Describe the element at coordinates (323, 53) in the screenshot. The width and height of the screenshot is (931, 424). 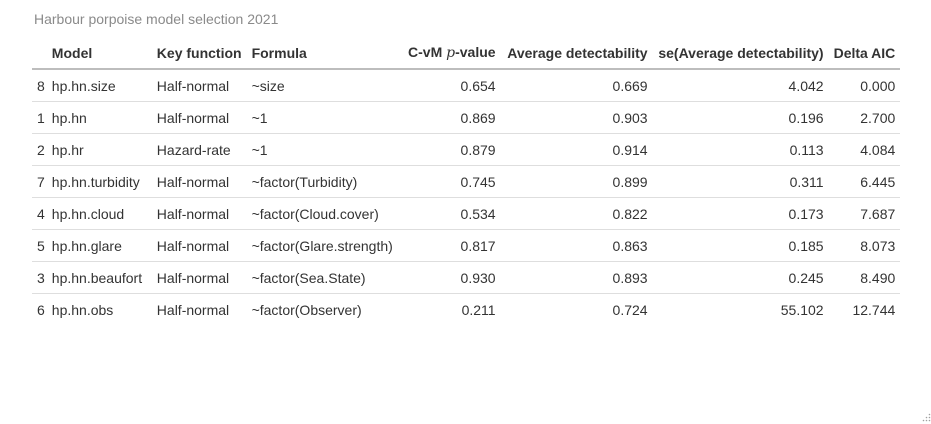
I see `header-formula: Formula` at that location.